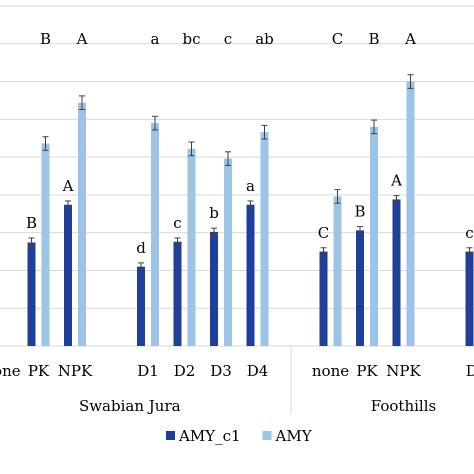 This screenshot has height=474, width=474. Describe the element at coordinates (130, 406) in the screenshot. I see `group-label: Swabian Jura` at that location.